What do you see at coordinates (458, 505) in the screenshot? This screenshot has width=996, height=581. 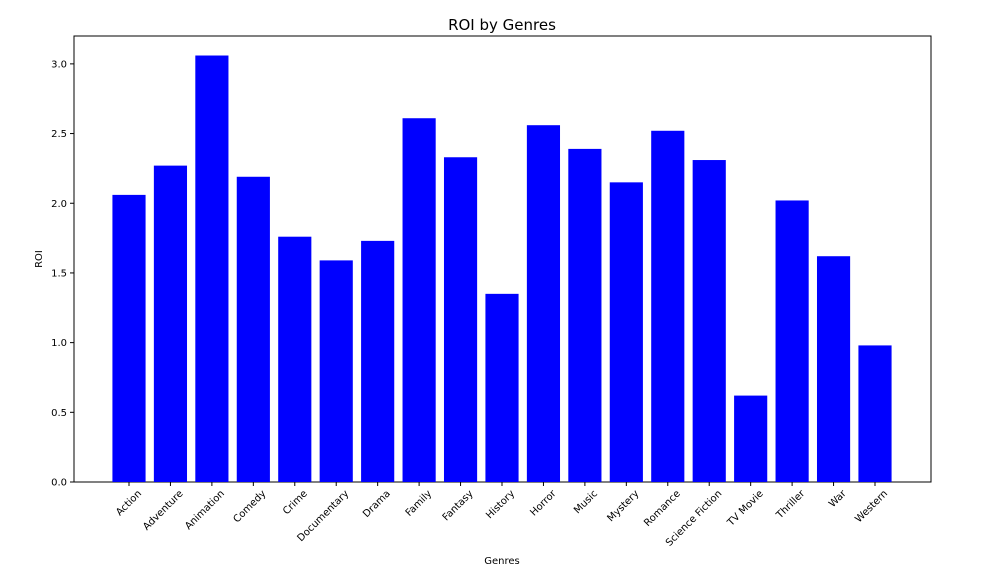 I see `x-tick-label: Fantasy` at bounding box center [458, 505].